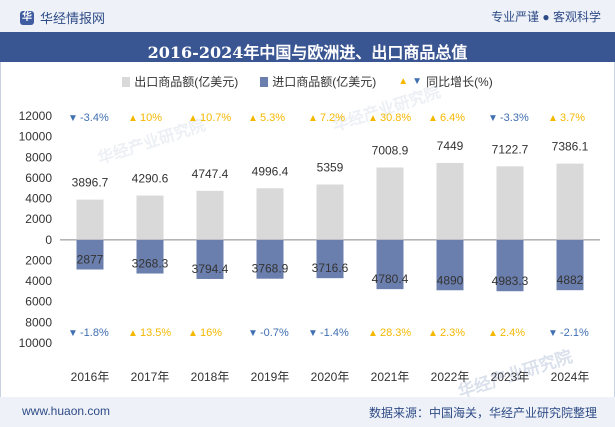  Describe the element at coordinates (450, 280) in the screenshot. I see `import-value-label: 4890` at that location.